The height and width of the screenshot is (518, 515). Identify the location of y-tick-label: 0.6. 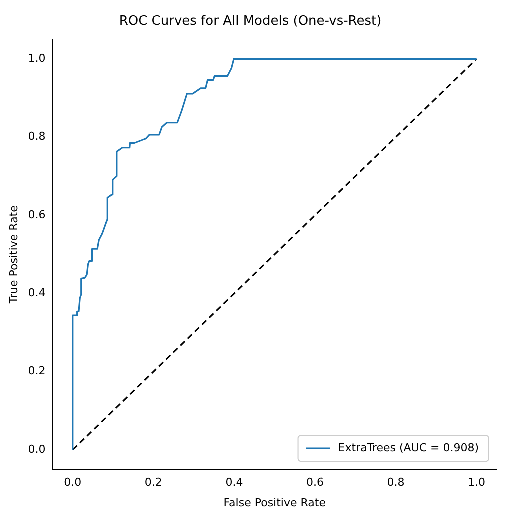
(37, 215).